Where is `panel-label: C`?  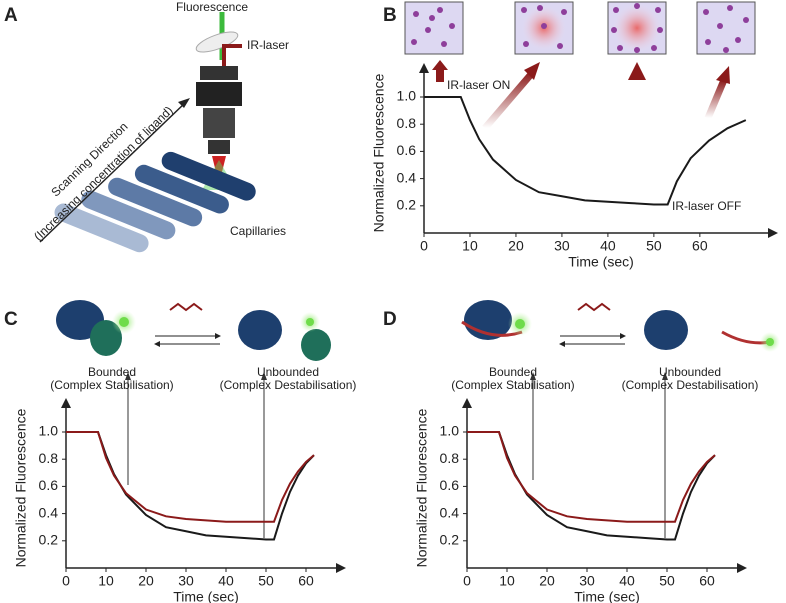
panel-label: C is located at coordinates (11, 319).